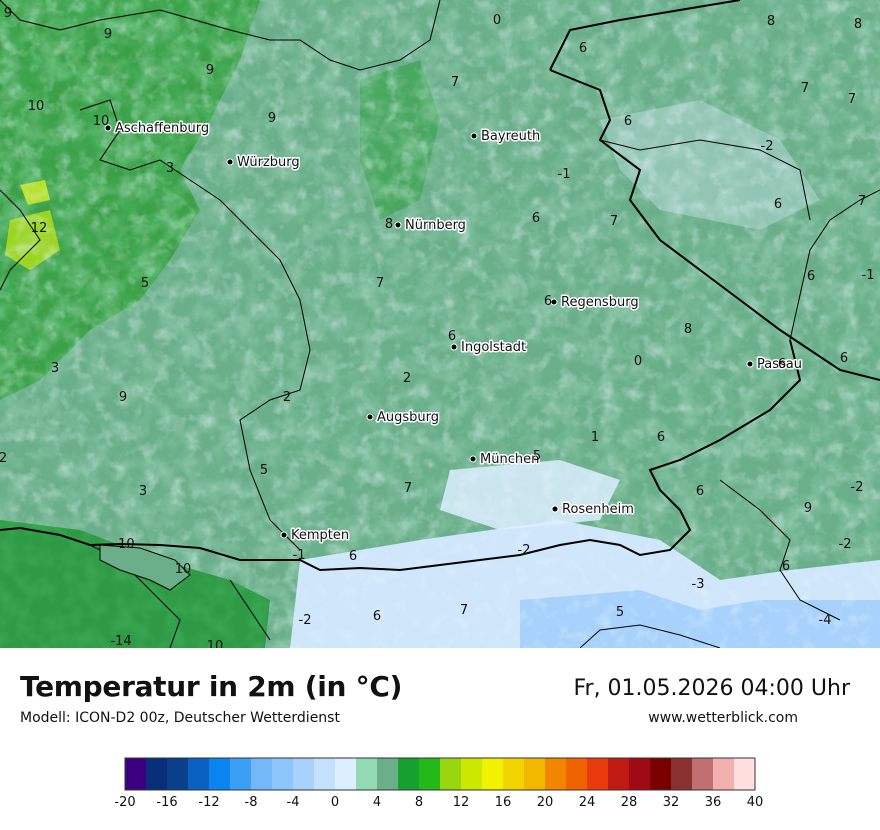  What do you see at coordinates (825, 620) in the screenshot?
I see `temperature-value: -4` at bounding box center [825, 620].